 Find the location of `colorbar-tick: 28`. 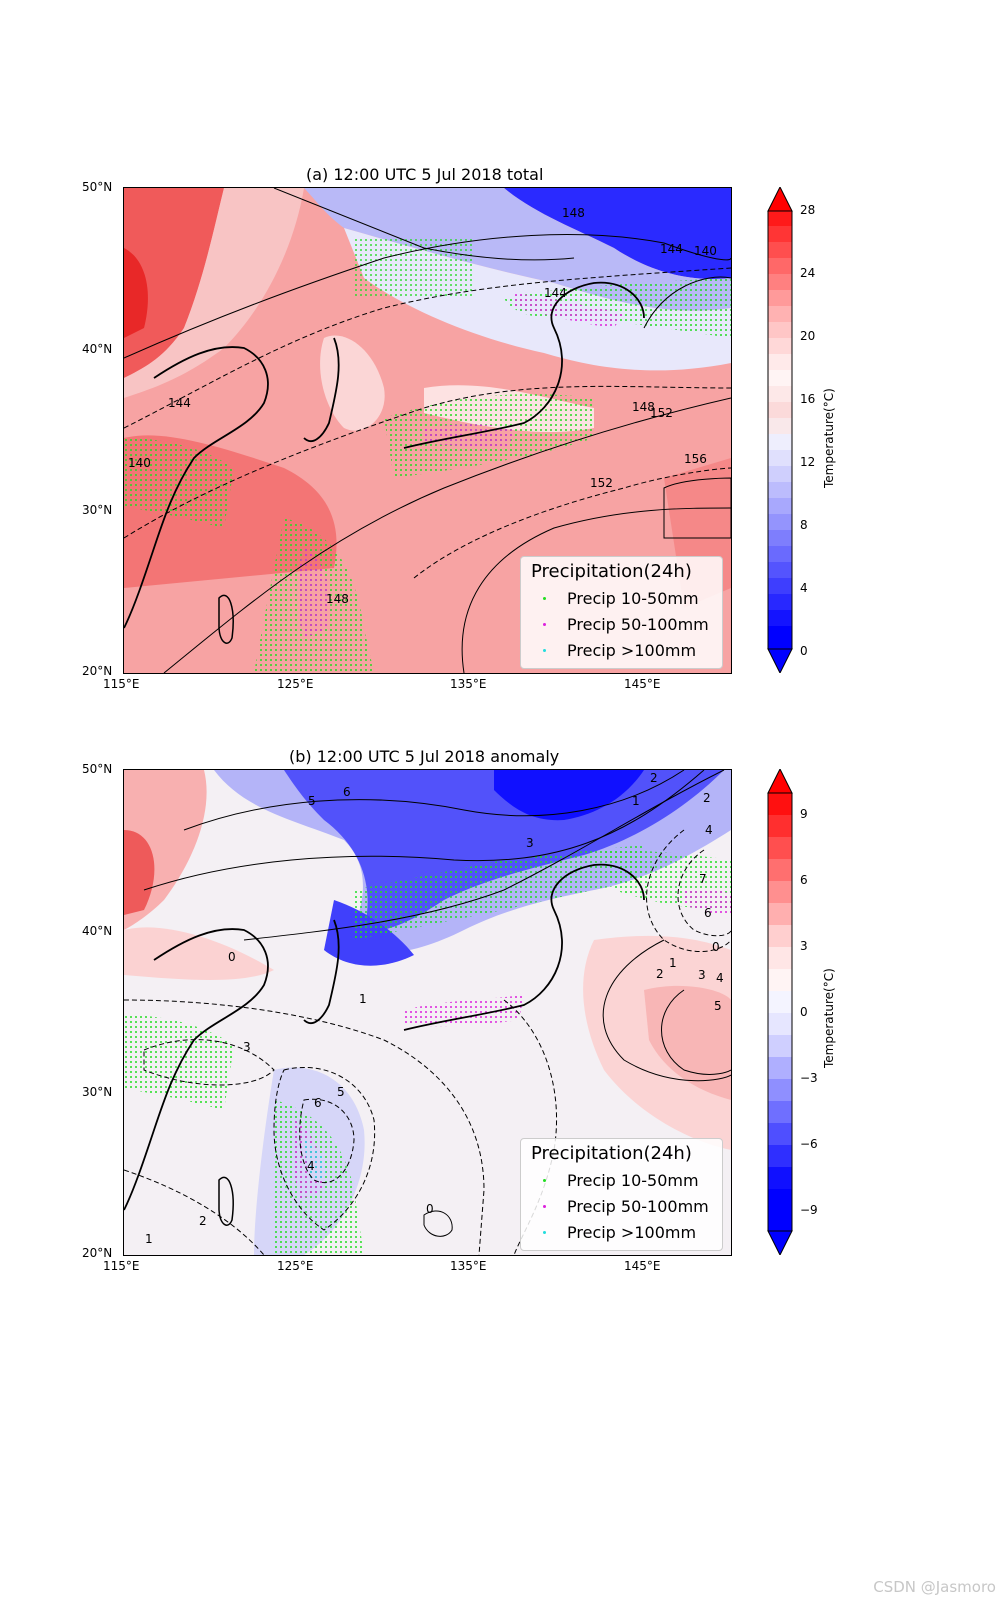

colorbar-tick: 28 is located at coordinates (808, 210).